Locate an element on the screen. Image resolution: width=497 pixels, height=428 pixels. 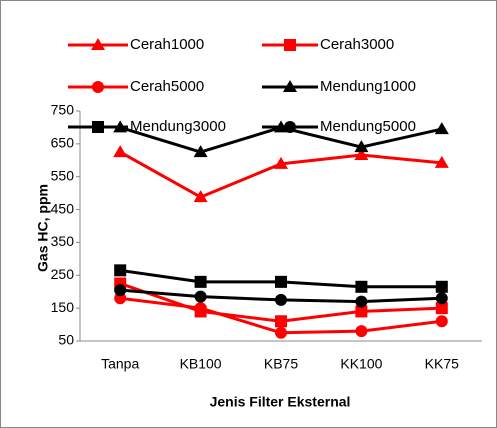
y-tick-label: 750 is located at coordinates (63, 110).